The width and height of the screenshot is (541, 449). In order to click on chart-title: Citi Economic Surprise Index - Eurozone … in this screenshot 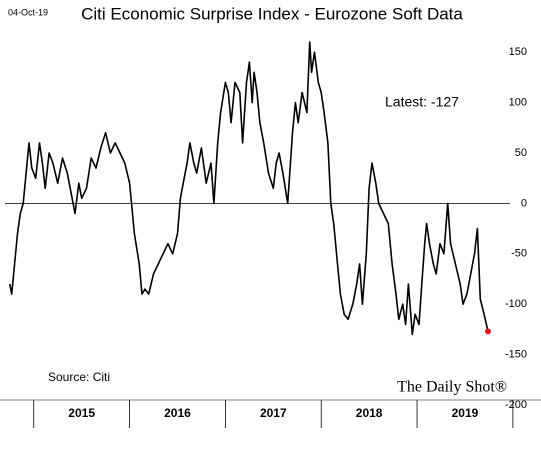, I will do `click(272, 13)`.